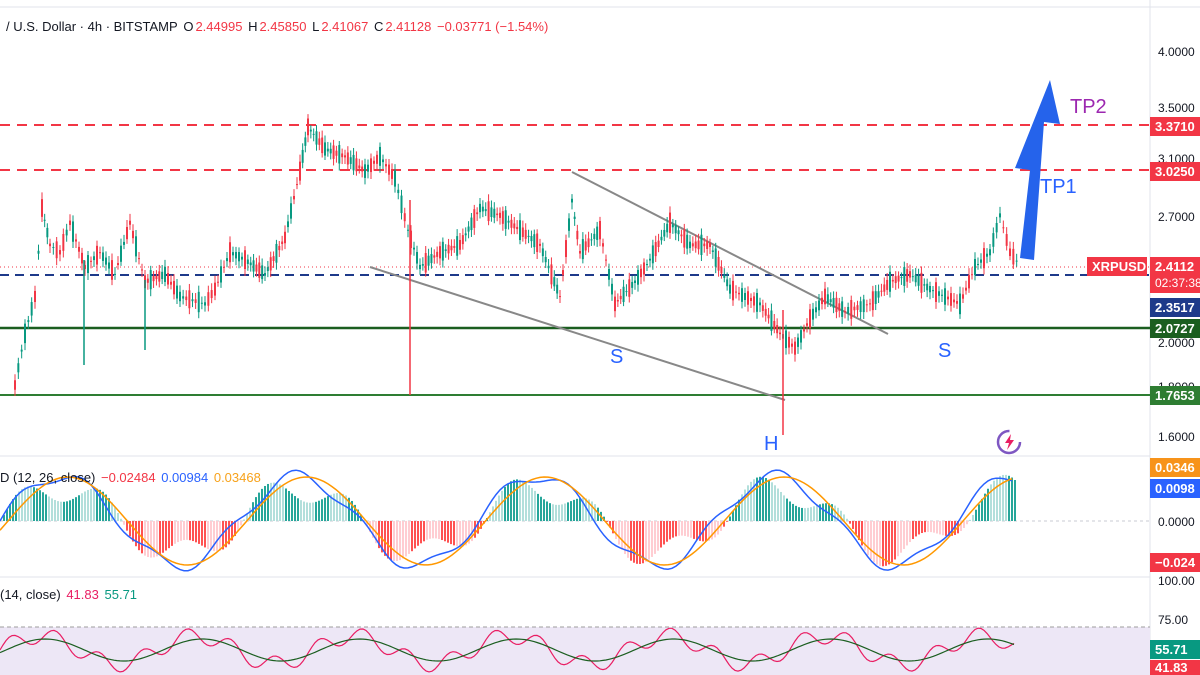 The width and height of the screenshot is (1200, 675). I want to click on last-price-tag: 2.4112 02:37:38, so click(1175, 275).